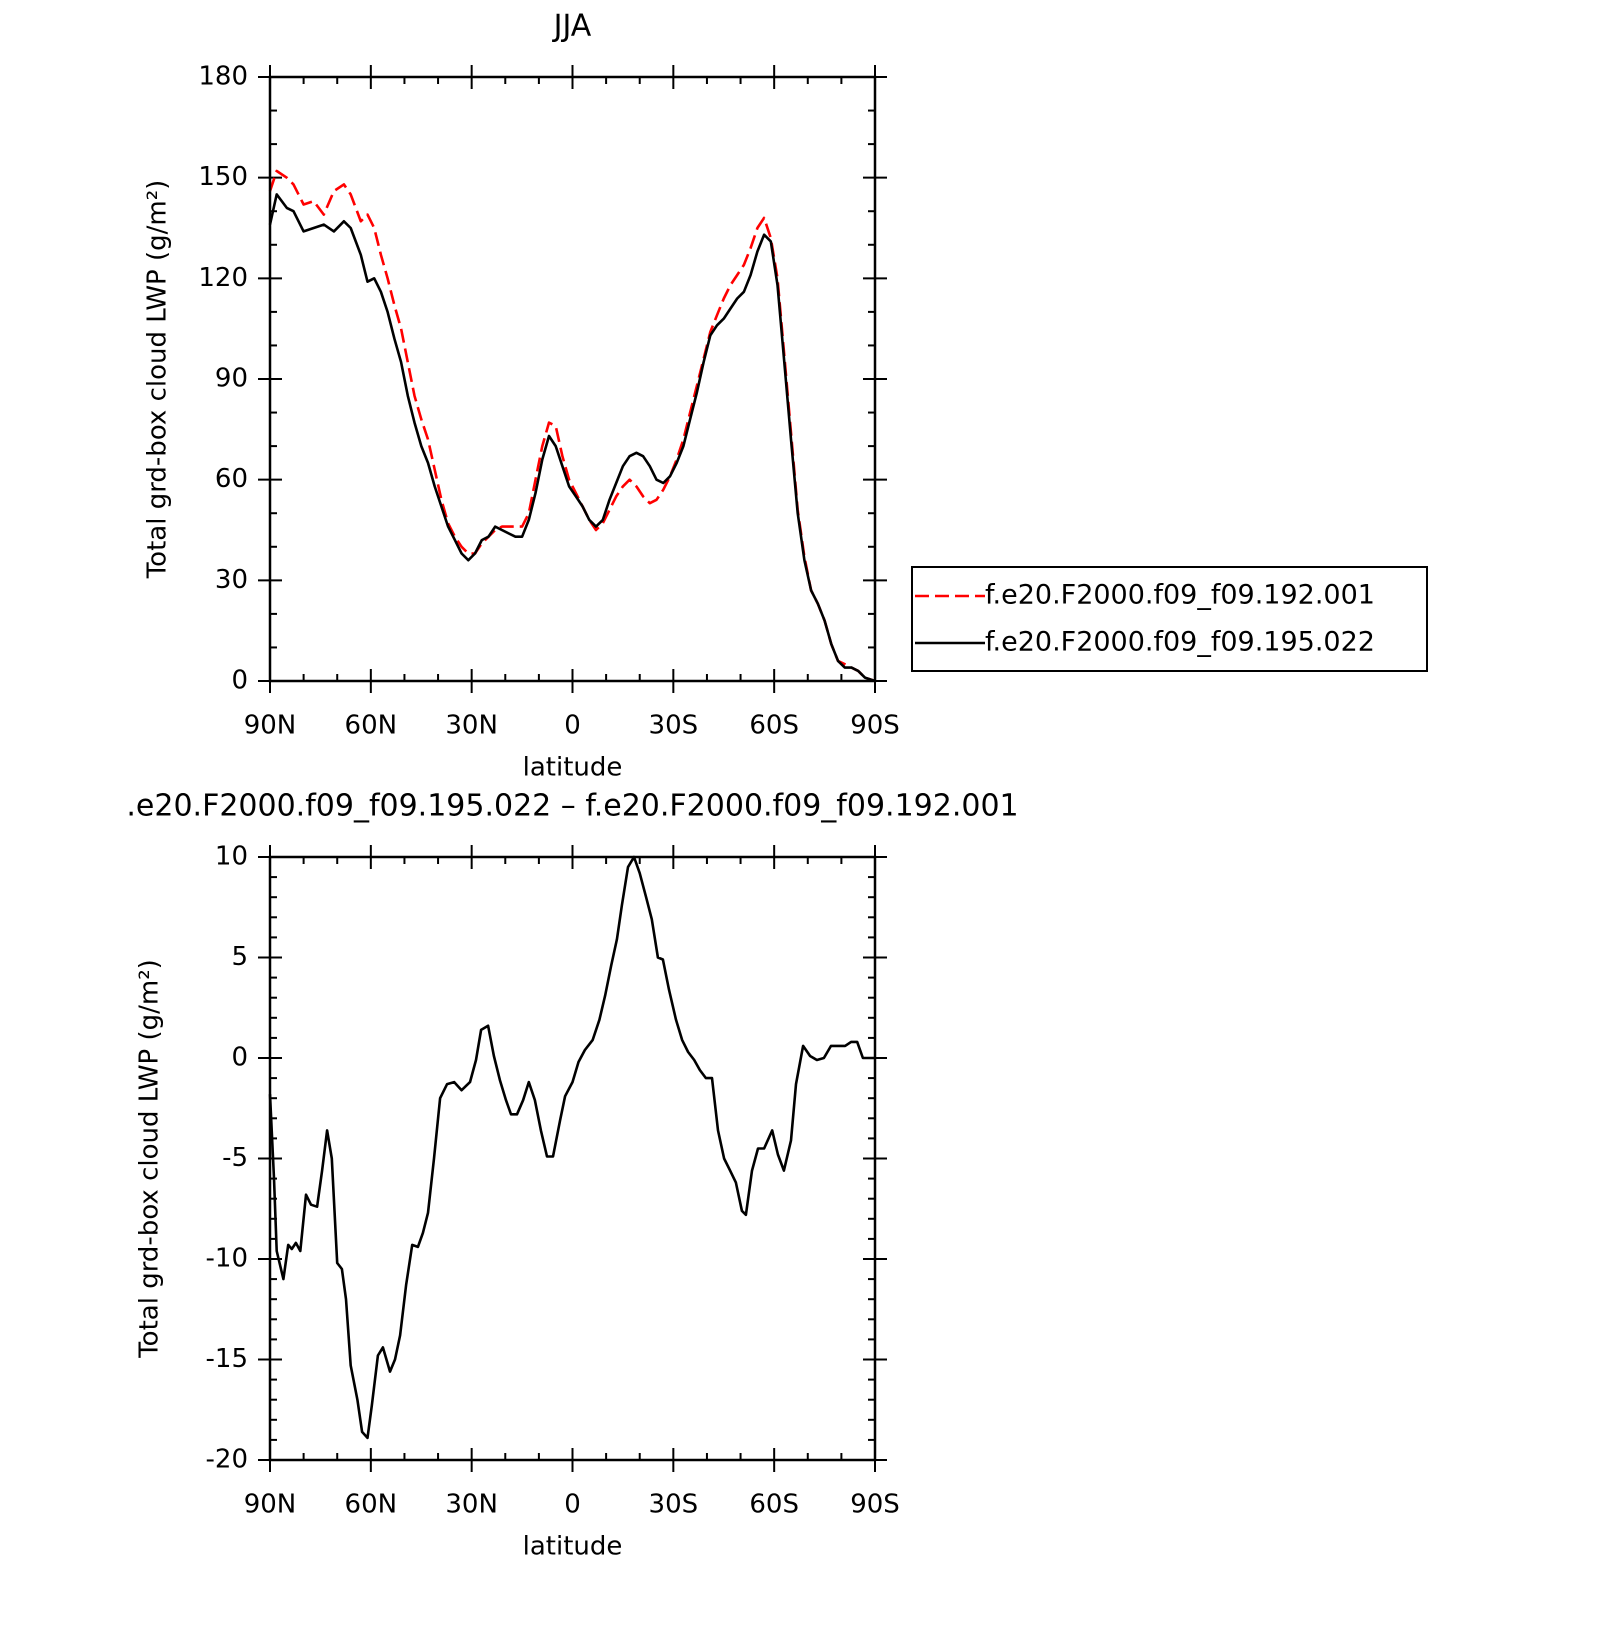  Describe the element at coordinates (239, 957) in the screenshot. I see `y-tick-label: 5` at that location.